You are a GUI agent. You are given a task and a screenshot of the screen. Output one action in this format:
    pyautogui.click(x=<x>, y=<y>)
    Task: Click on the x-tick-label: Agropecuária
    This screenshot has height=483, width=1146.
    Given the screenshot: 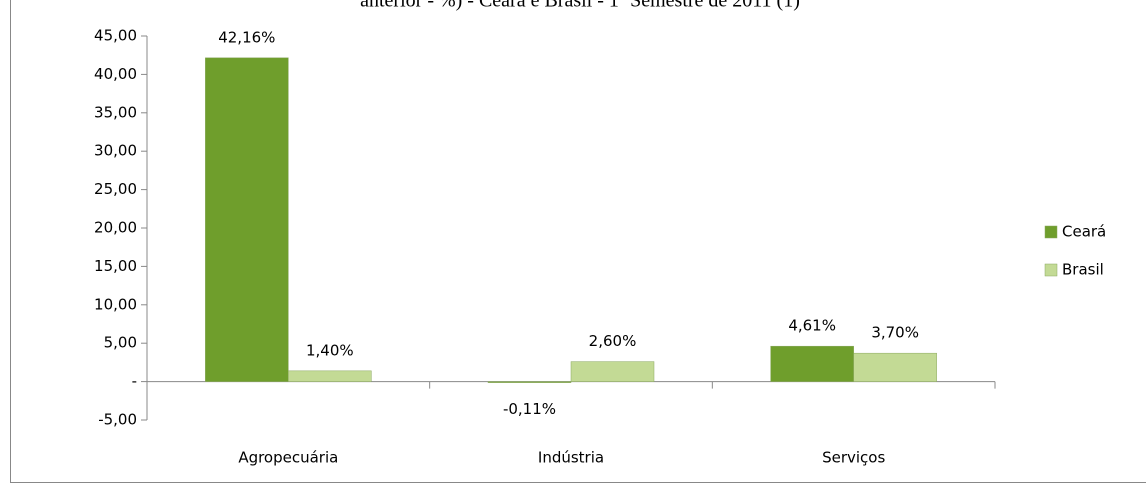 What is the action you would take?
    pyautogui.click(x=288, y=458)
    